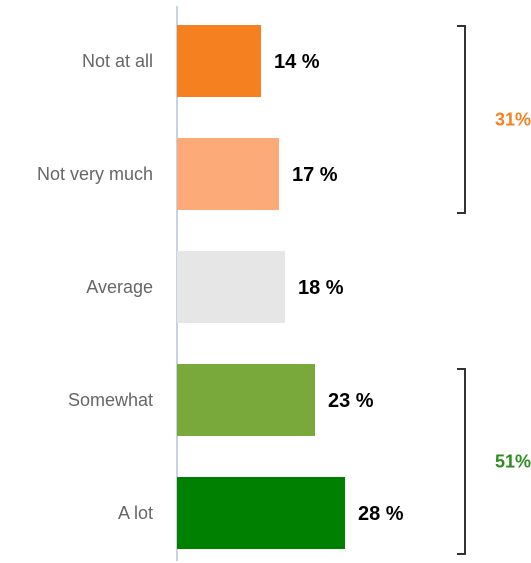 The height and width of the screenshot is (563, 531). Describe the element at coordinates (321, 288) in the screenshot. I see `value-label: 18 %` at that location.